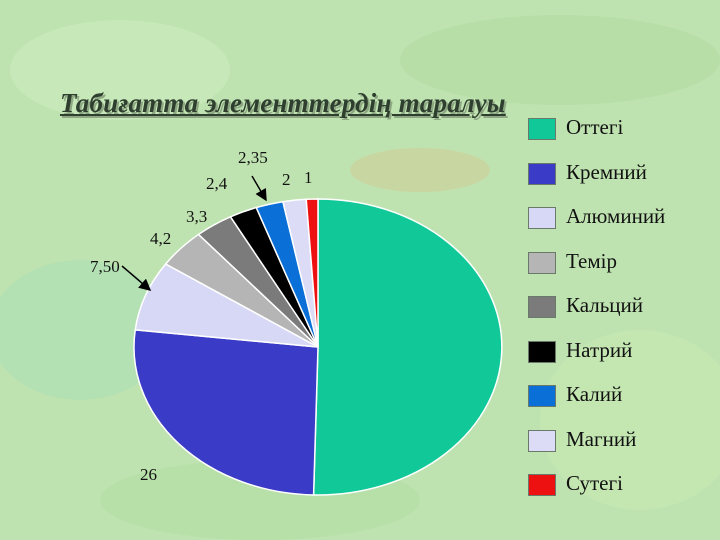  What do you see at coordinates (605, 305) in the screenshot?
I see `legend-label: Кальций` at bounding box center [605, 305].